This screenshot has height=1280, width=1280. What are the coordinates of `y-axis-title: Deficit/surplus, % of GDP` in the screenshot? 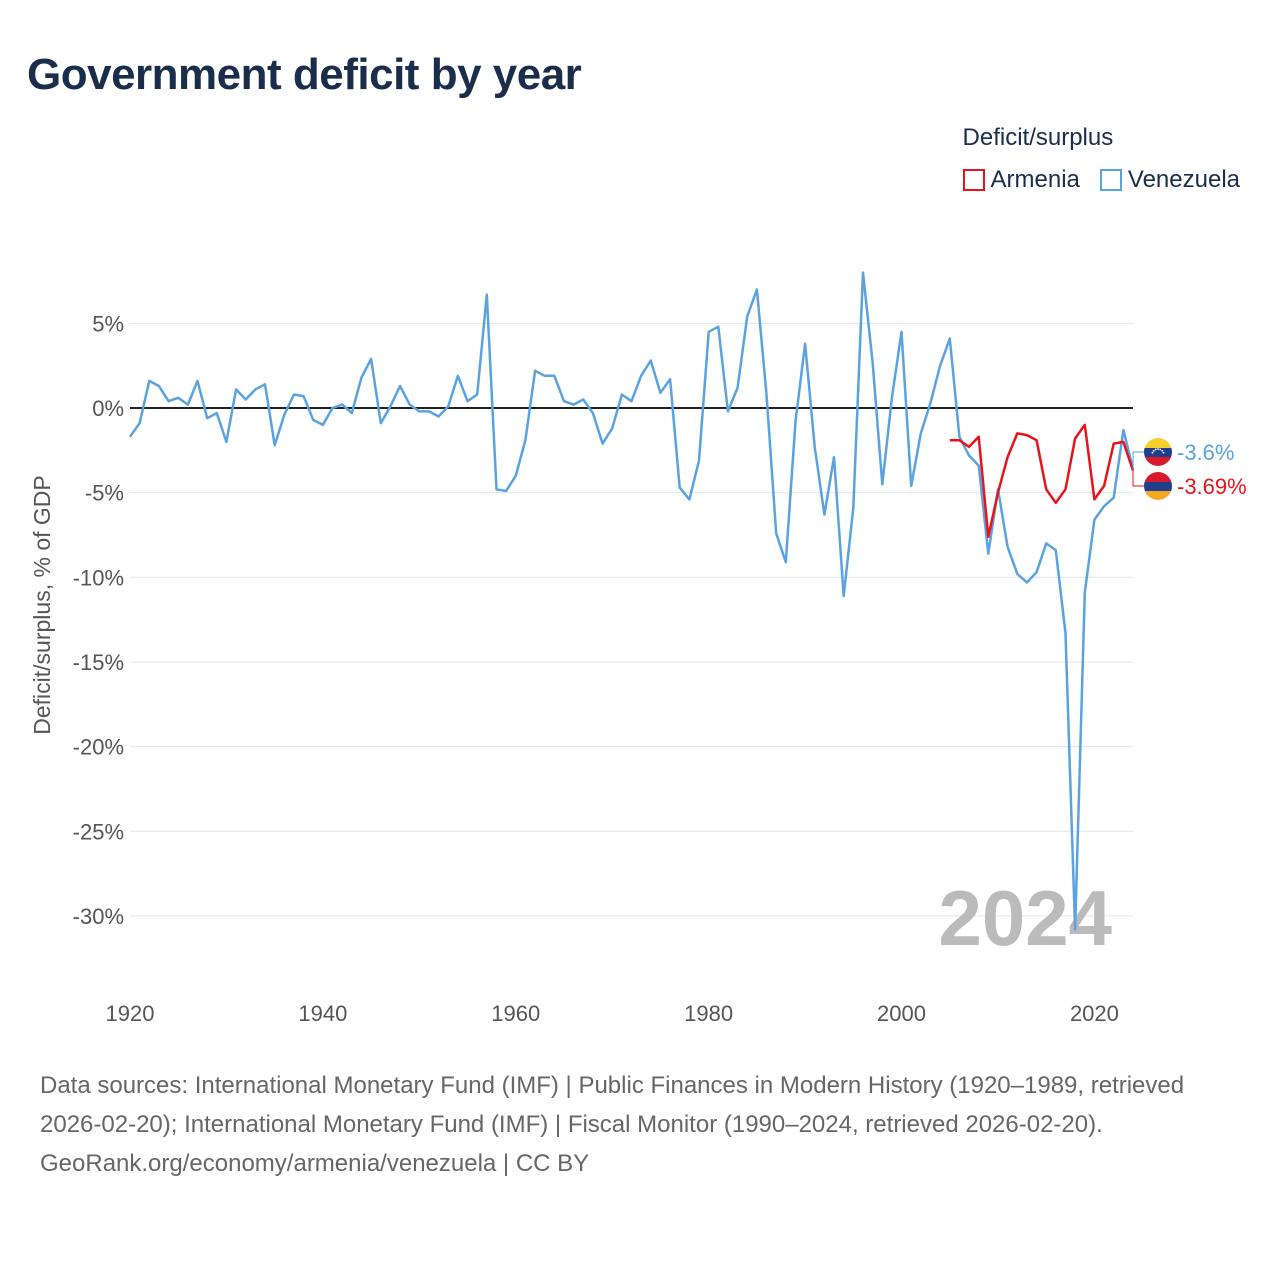 It's located at (42, 604).